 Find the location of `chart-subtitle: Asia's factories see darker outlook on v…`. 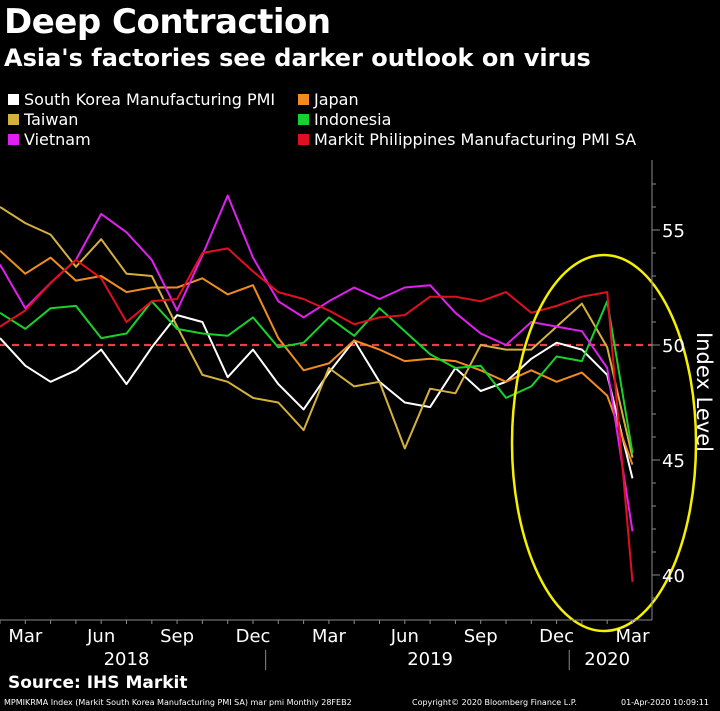

chart-subtitle: Asia's factories see darker outlook on v… is located at coordinates (297, 58).